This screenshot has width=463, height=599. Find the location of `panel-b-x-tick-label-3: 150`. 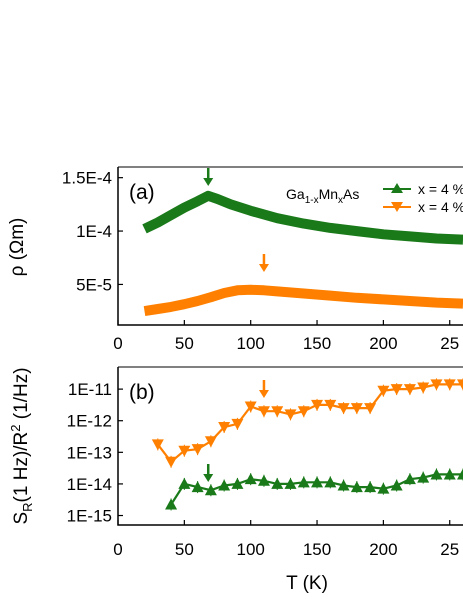

panel-b-x-tick-label-3: 150 is located at coordinates (317, 549).